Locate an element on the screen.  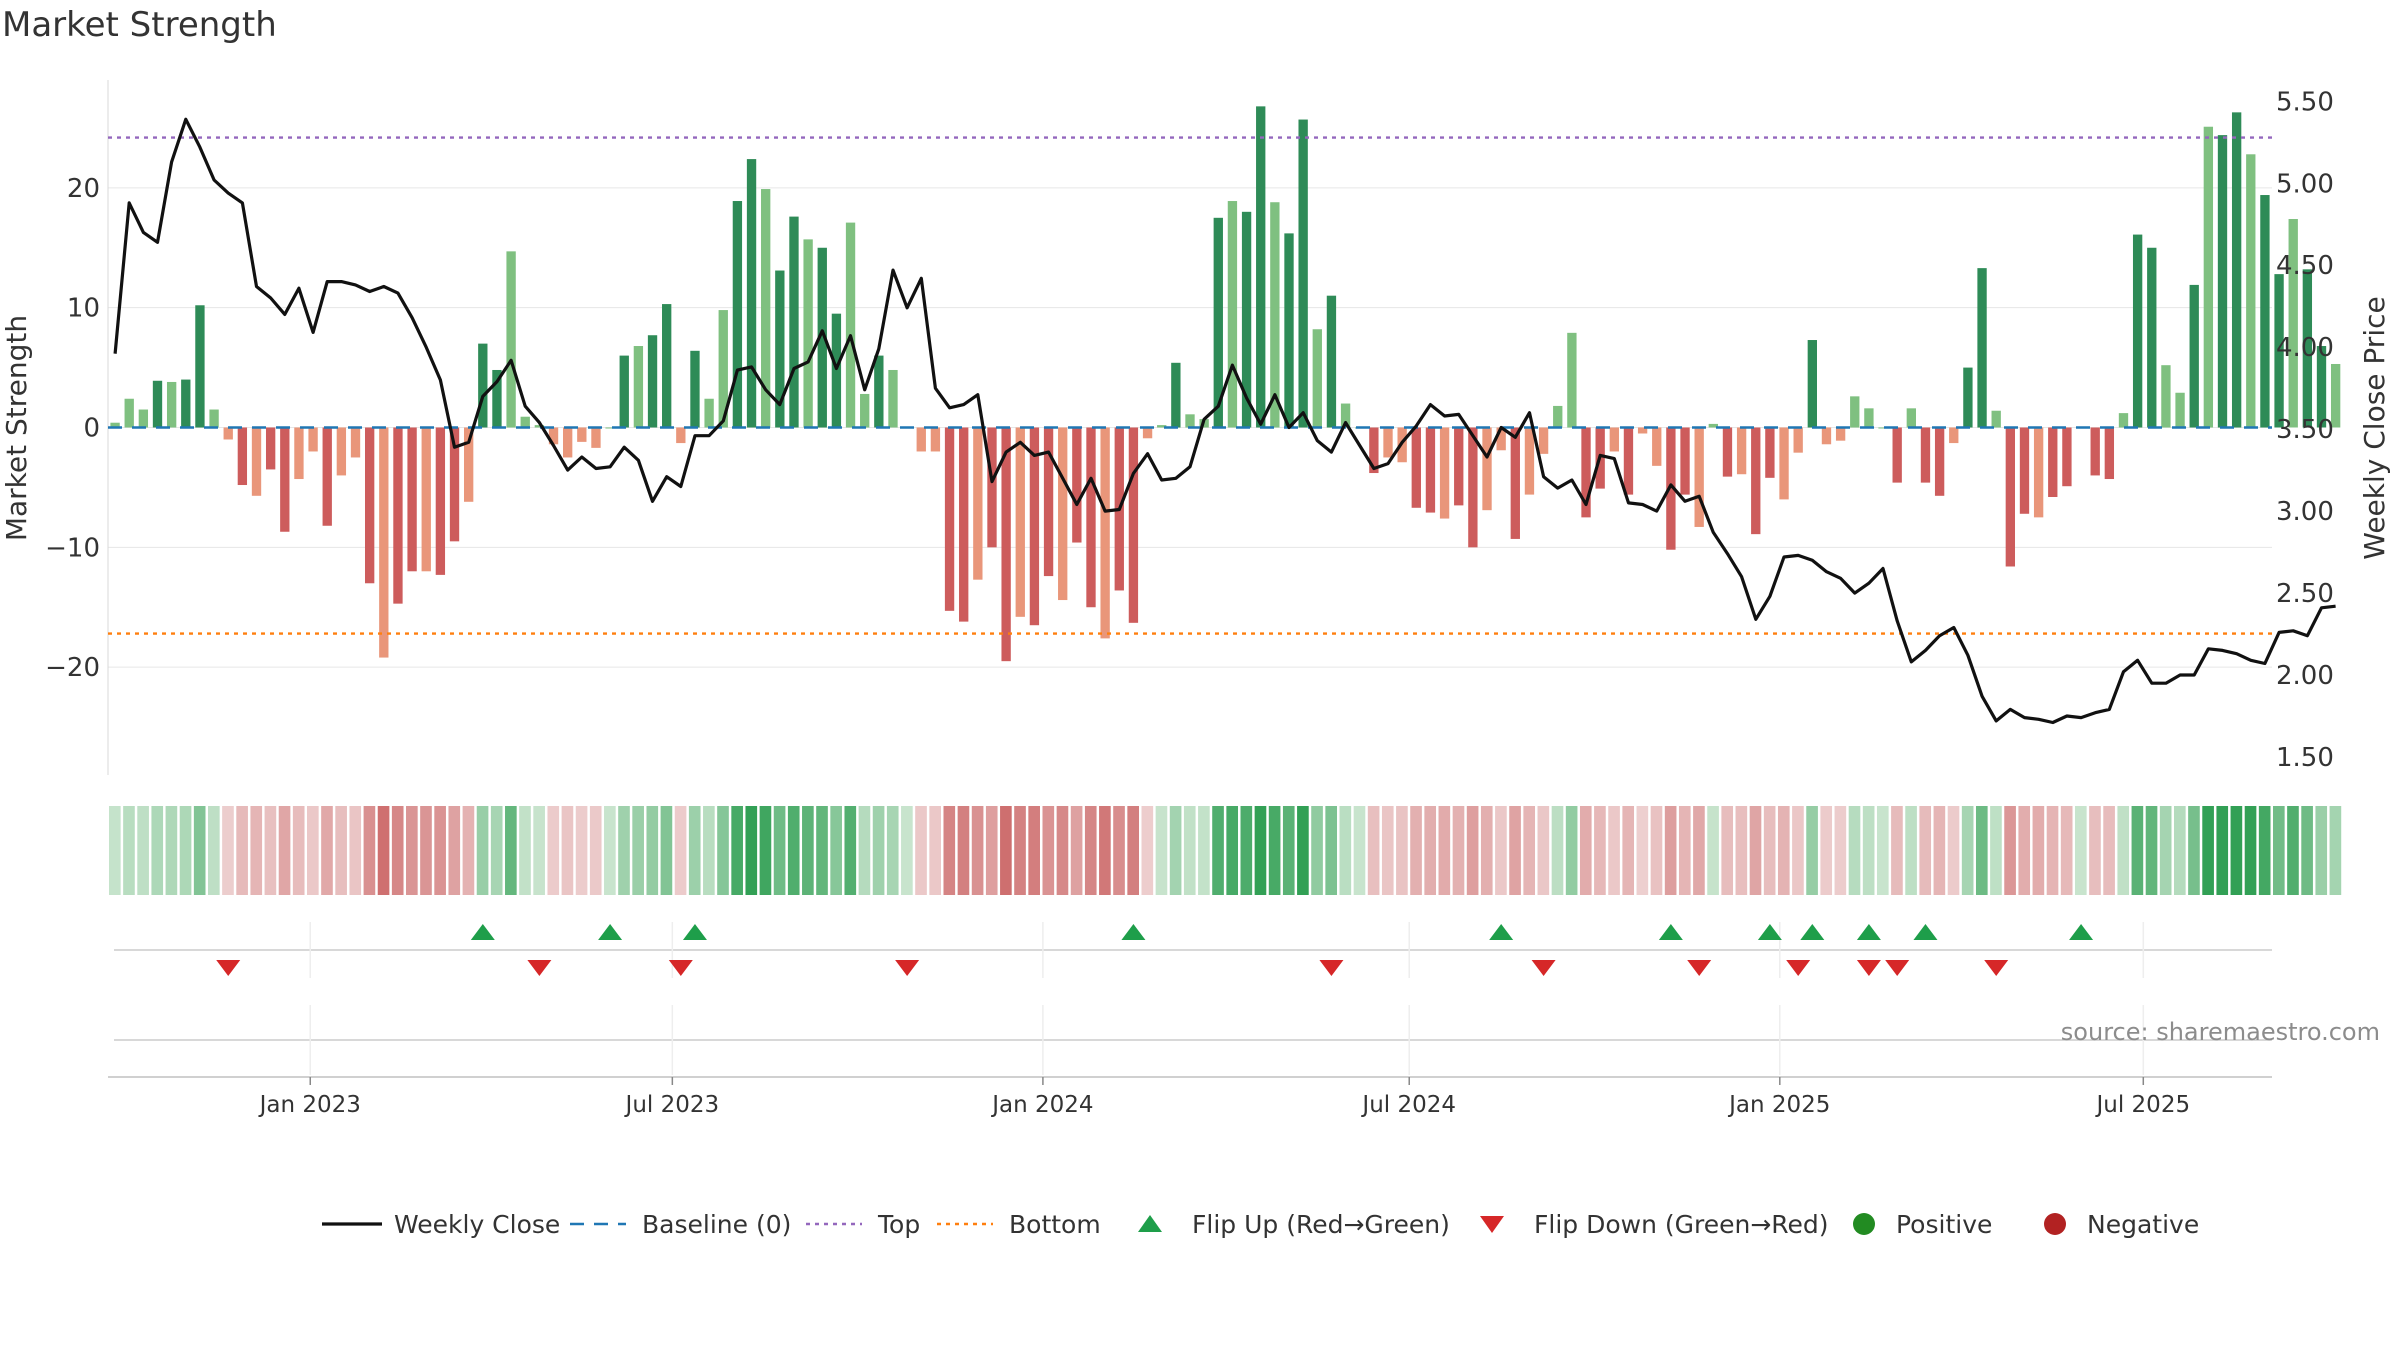
right-tick-label-5: 4.00 is located at coordinates (2305, 348).